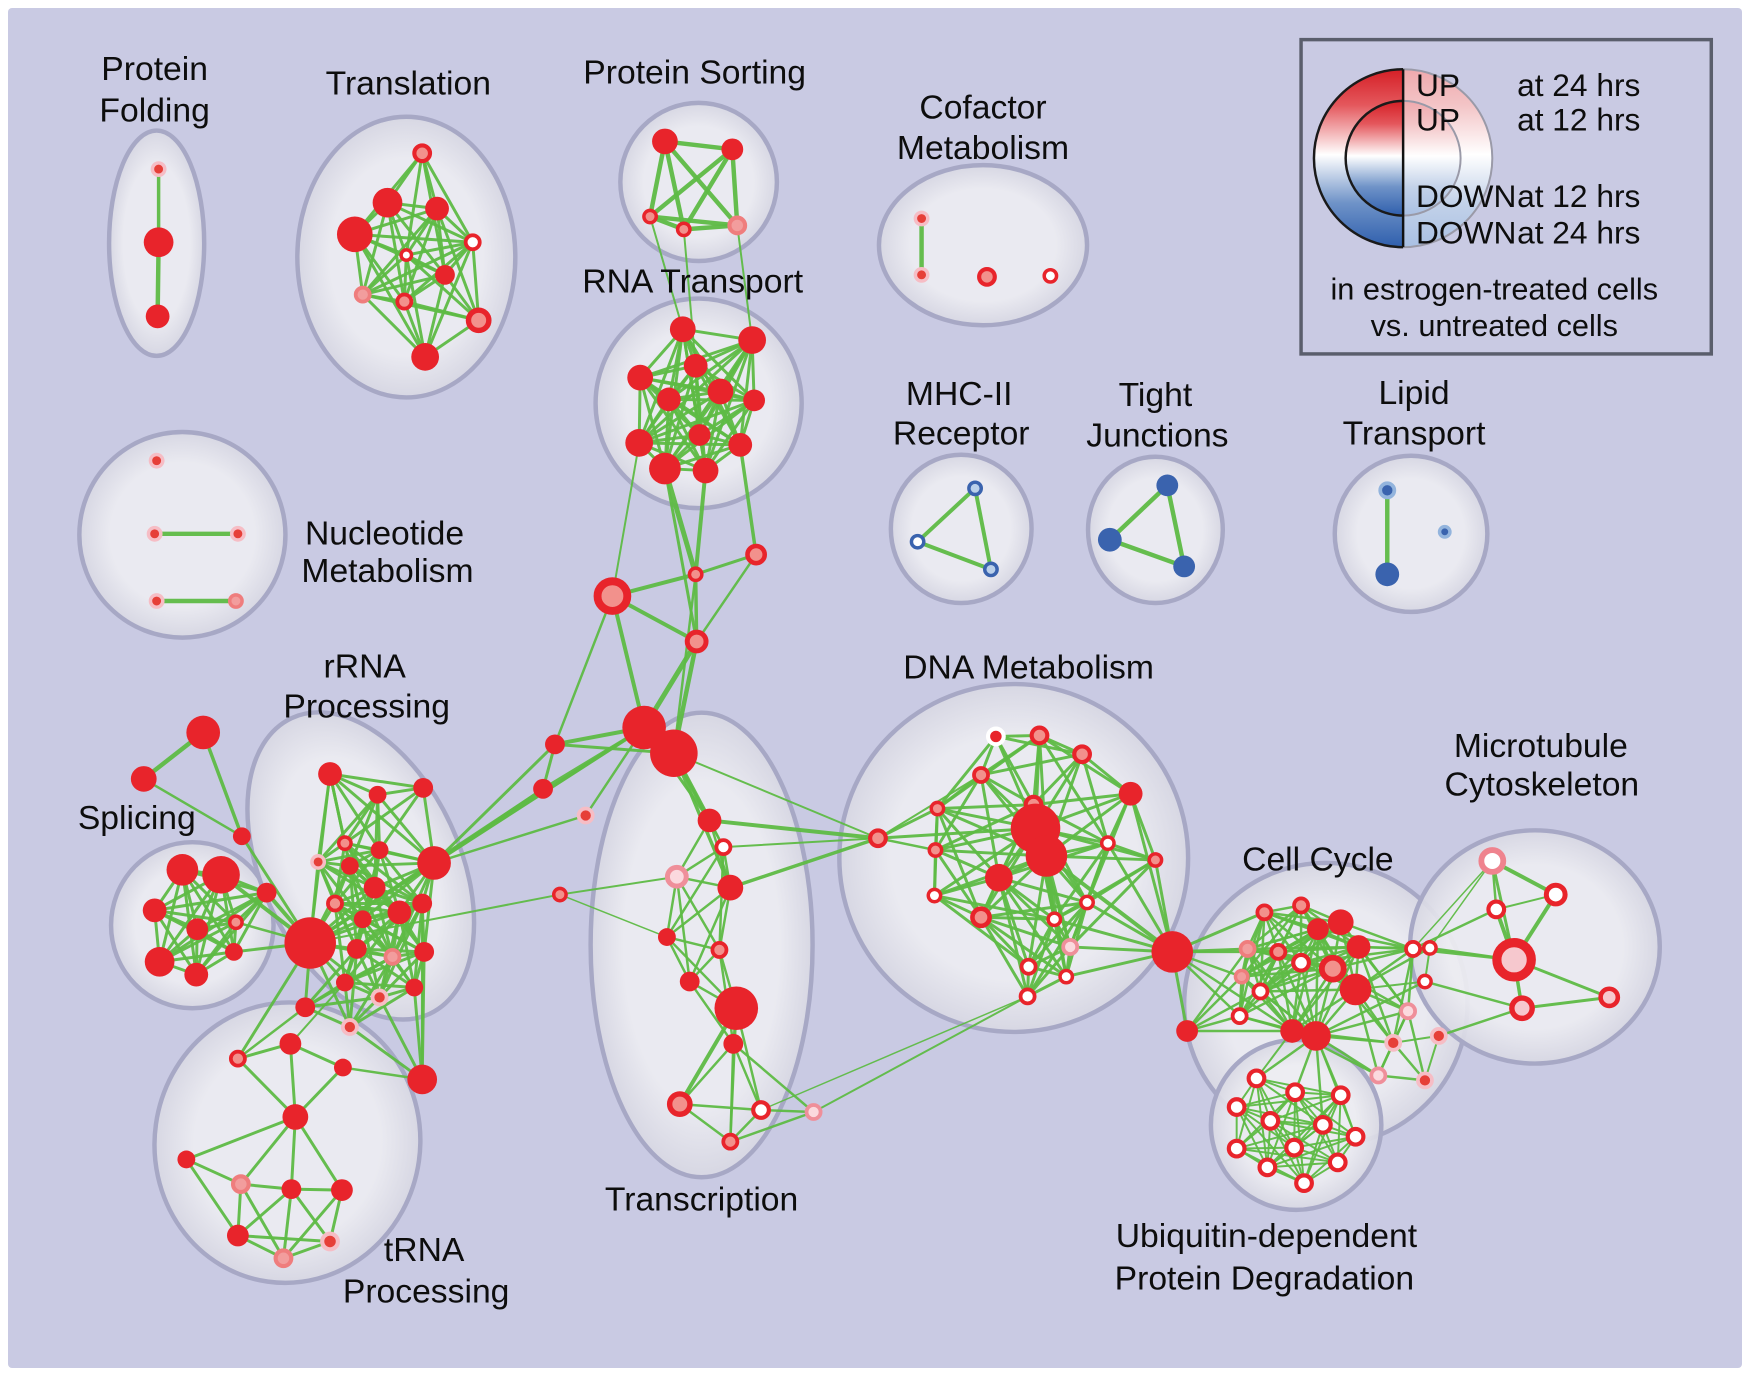 The width and height of the screenshot is (1750, 1376). What do you see at coordinates (377, 794) in the screenshot?
I see `node-rr2` at bounding box center [377, 794].